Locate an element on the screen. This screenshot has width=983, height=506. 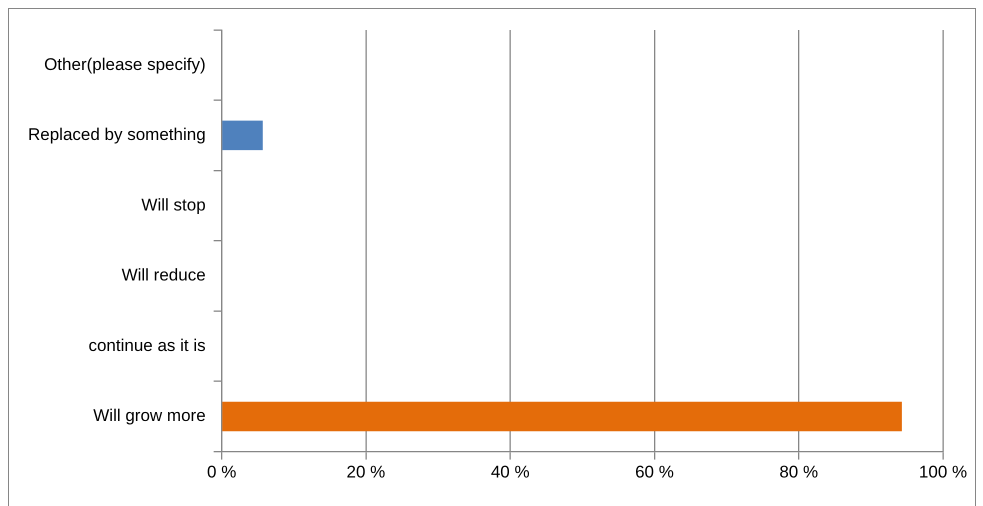
x-tick-label: 100 % is located at coordinates (943, 472).